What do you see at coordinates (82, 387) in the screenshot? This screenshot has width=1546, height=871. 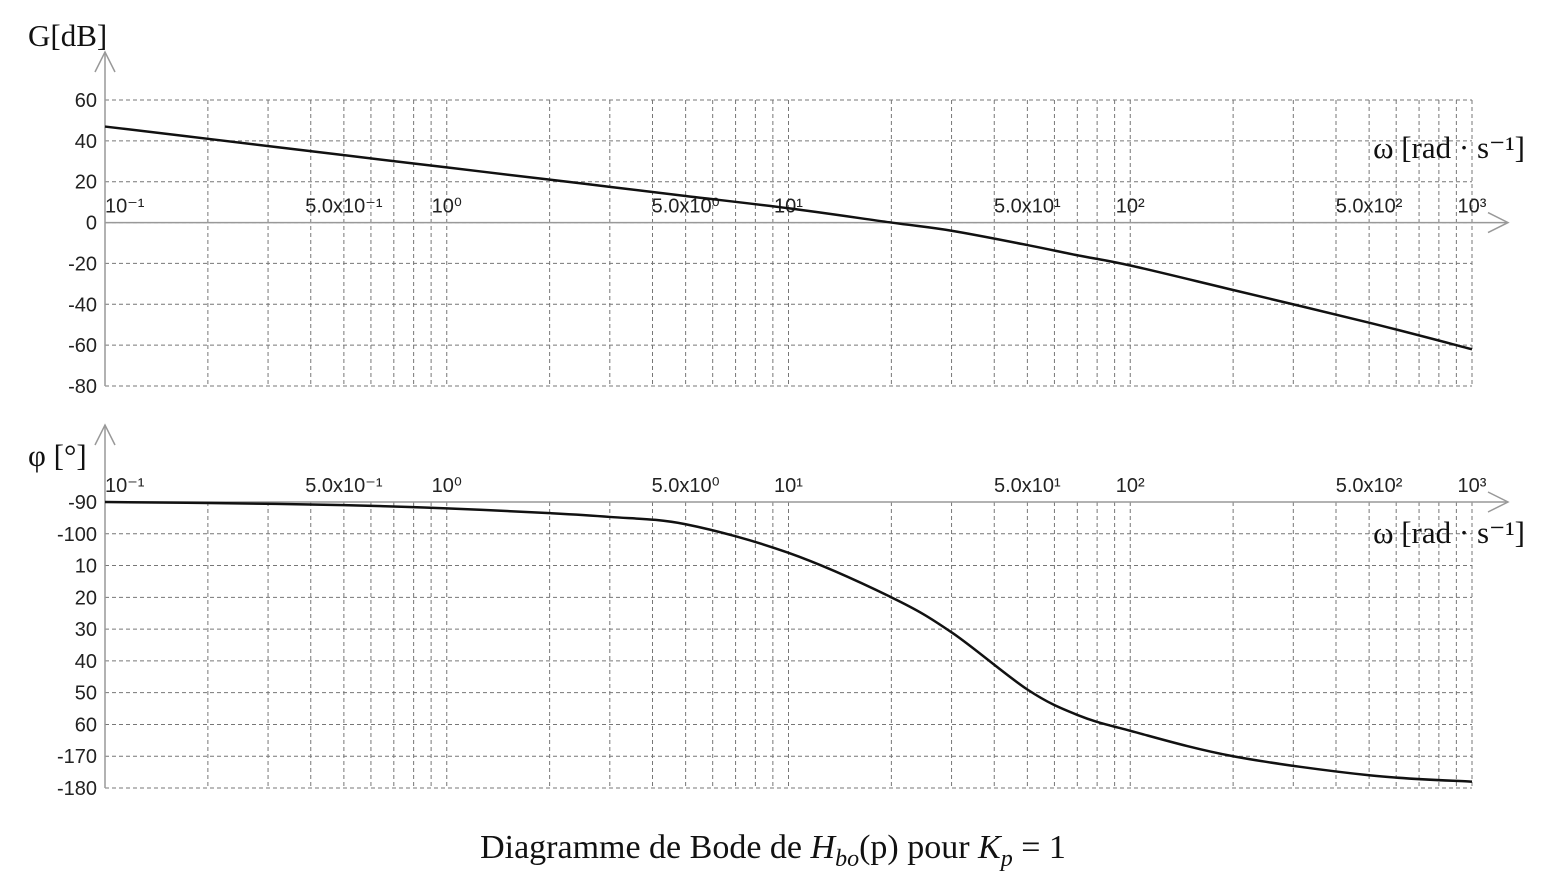 I see `y-tick-label: -80` at bounding box center [82, 387].